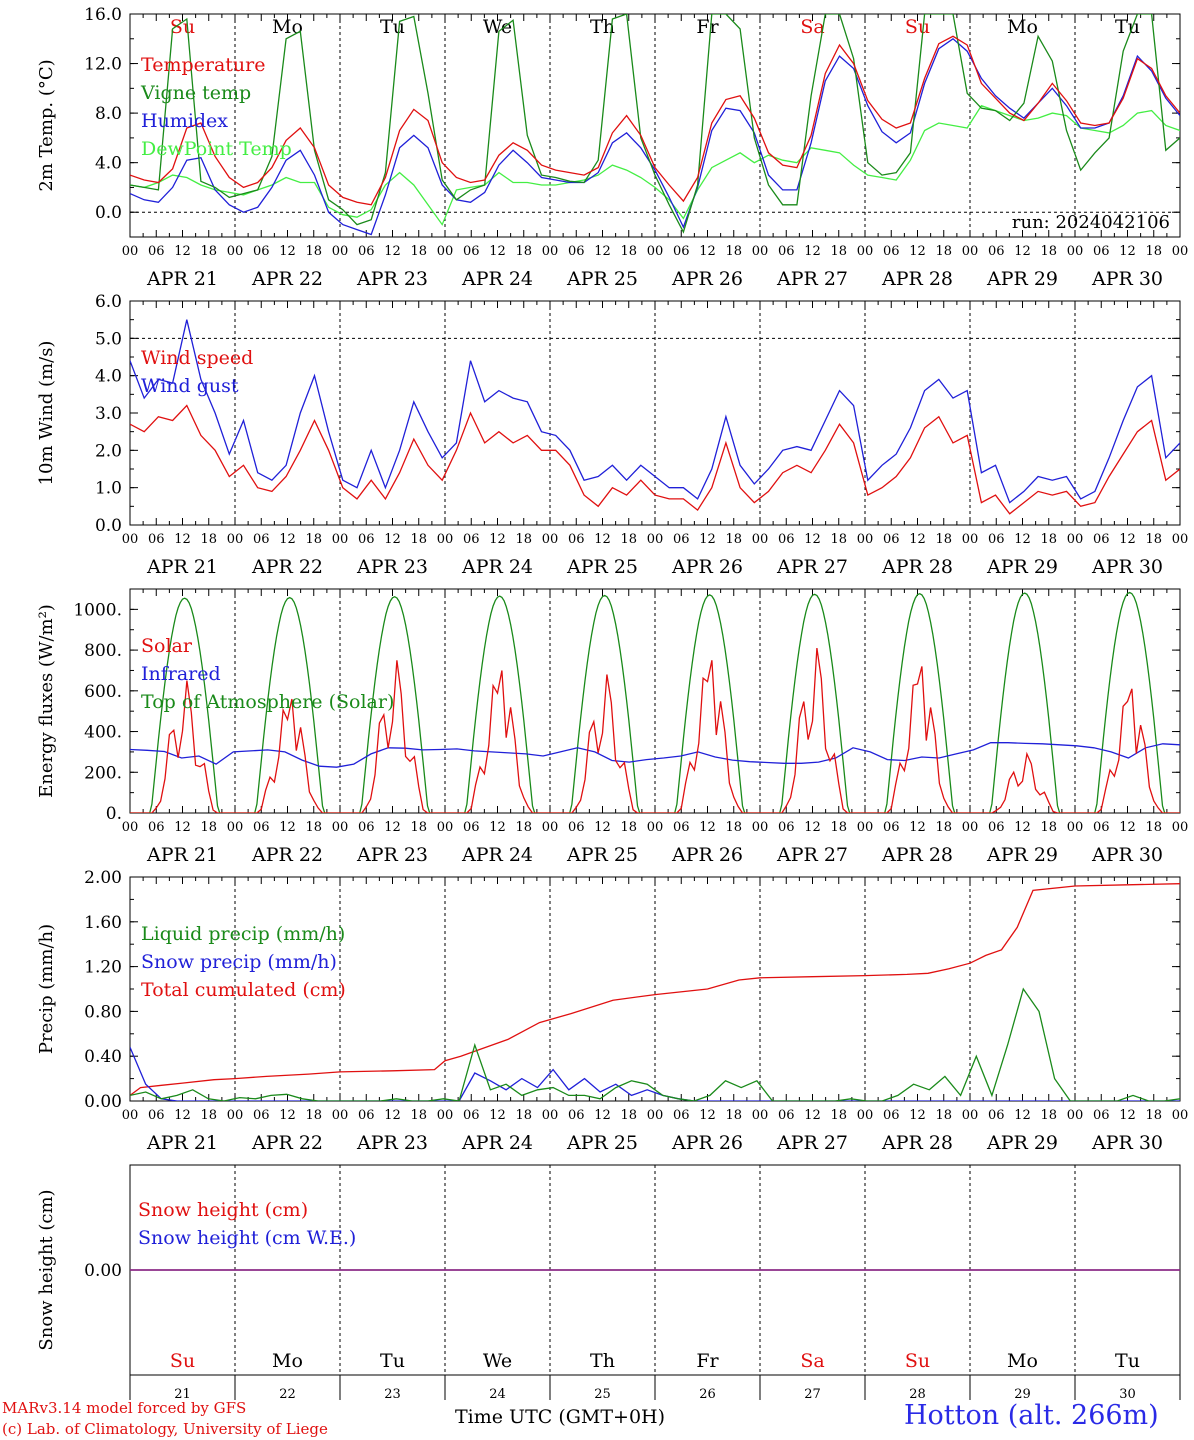 The width and height of the screenshot is (1194, 1440). I want to click on y-tick-label: 800., so click(103, 651).